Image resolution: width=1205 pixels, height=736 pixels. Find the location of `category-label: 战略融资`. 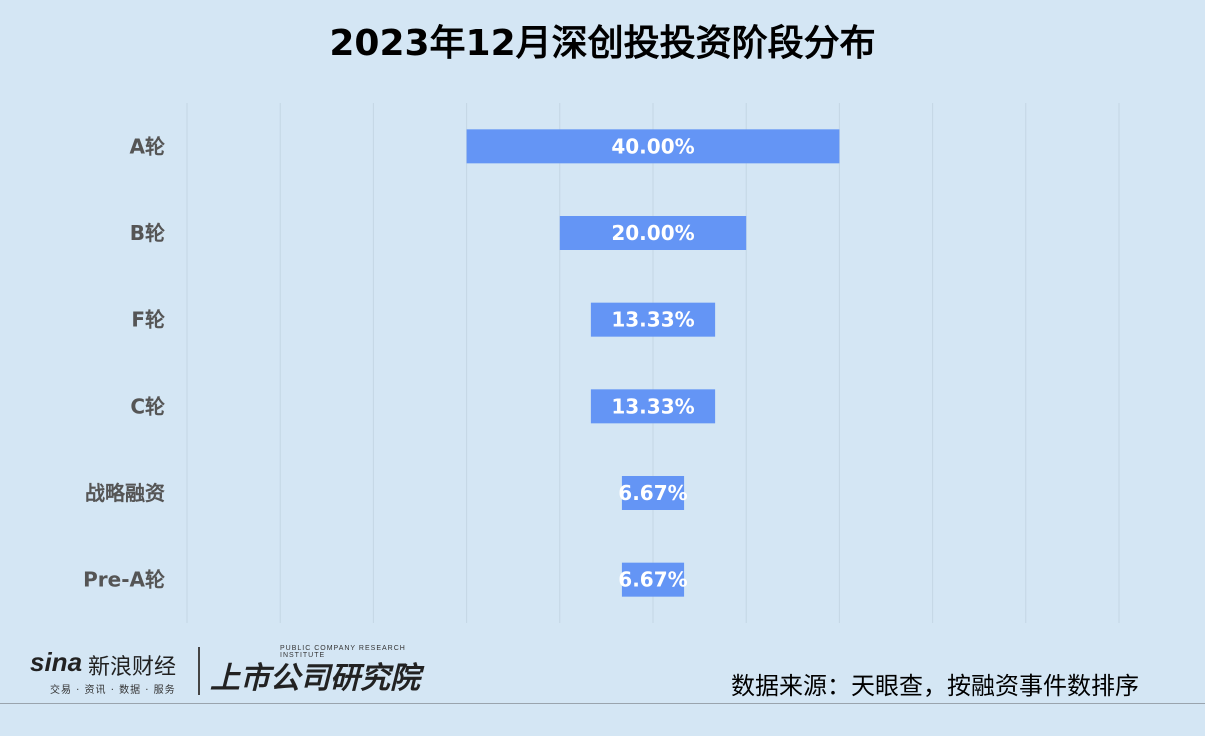

category-label: 战略融资 is located at coordinates (125, 493).